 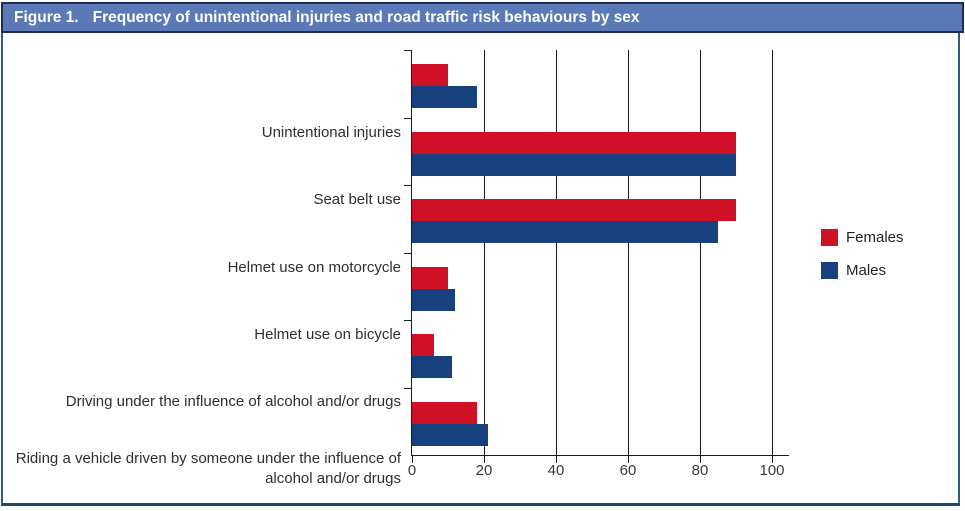 What do you see at coordinates (700, 470) in the screenshot?
I see `x-tick-label: 80` at bounding box center [700, 470].